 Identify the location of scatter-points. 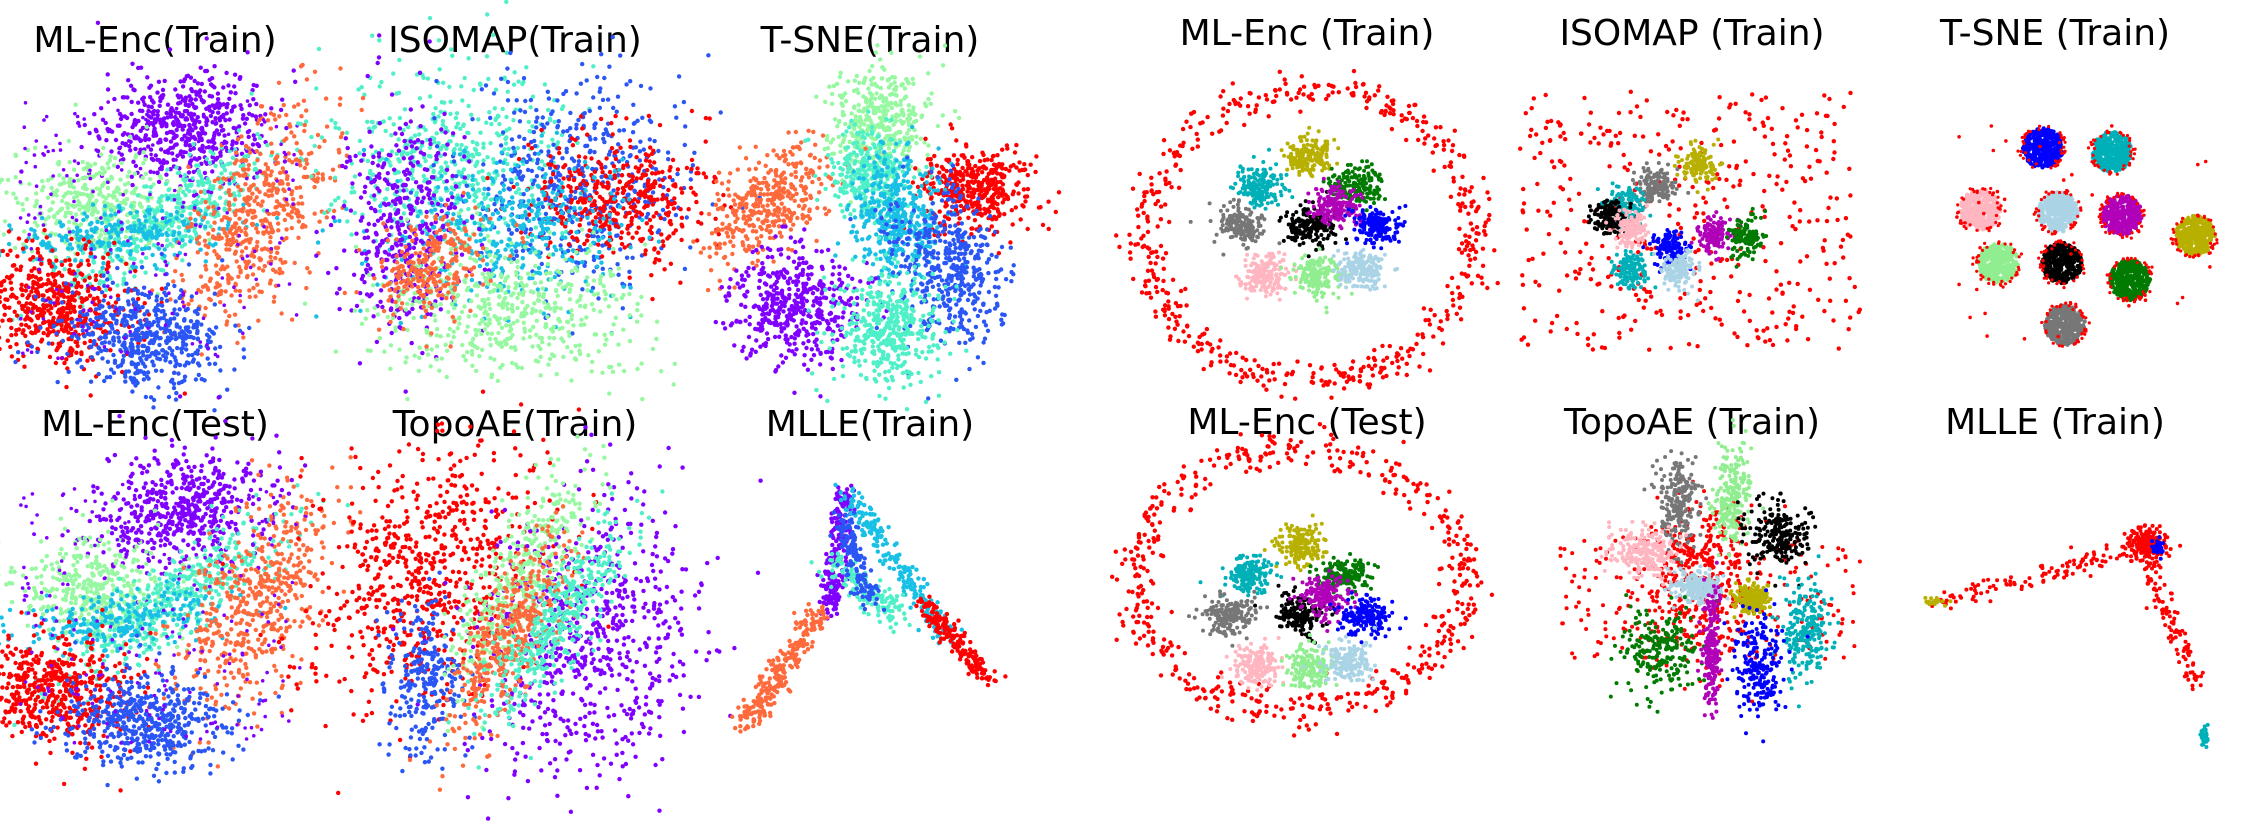
(183, 217).